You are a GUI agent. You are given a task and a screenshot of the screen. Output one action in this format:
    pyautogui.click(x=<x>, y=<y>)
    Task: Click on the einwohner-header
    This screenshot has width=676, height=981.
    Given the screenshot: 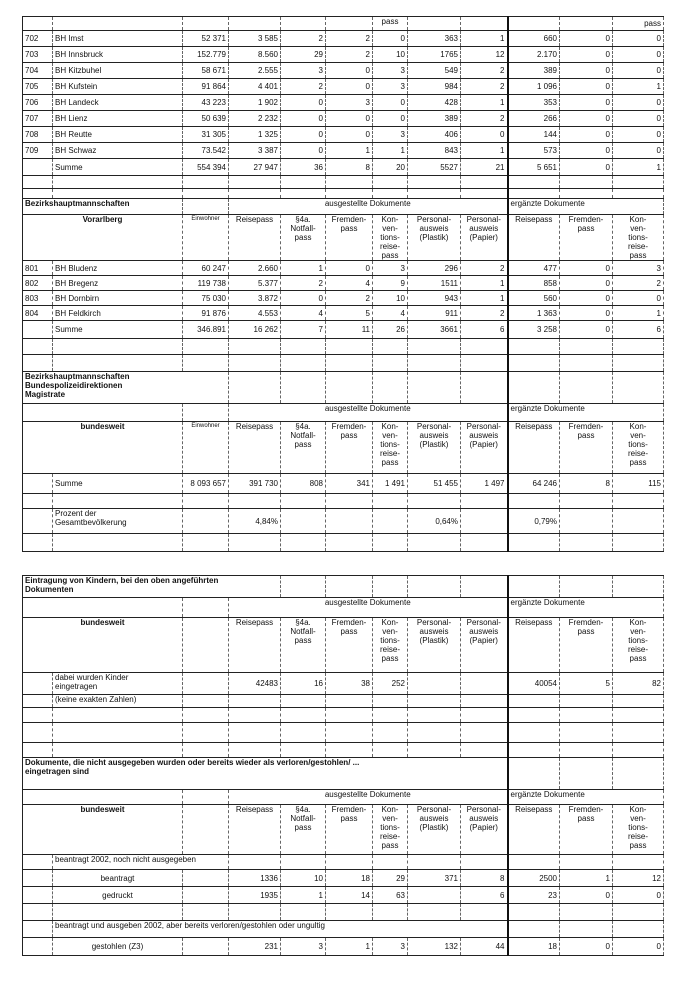 What is the action you would take?
    pyautogui.click(x=205, y=645)
    